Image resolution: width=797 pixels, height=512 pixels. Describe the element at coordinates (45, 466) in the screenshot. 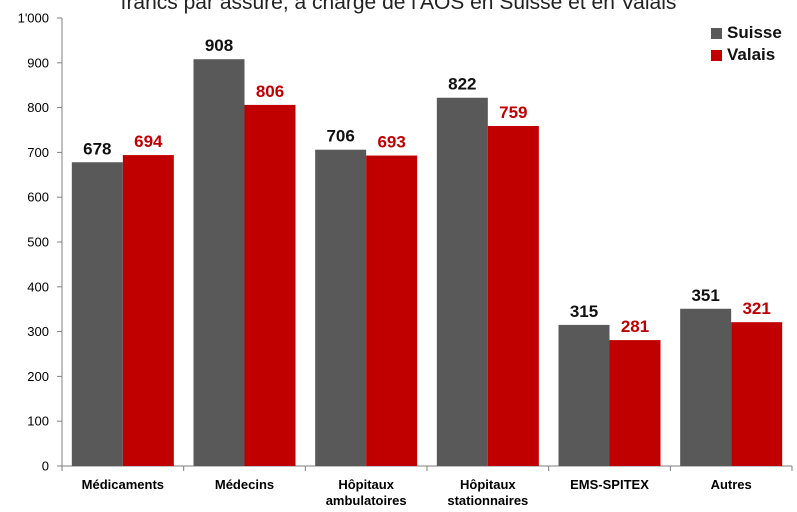

I see `y-tick-label: 0` at that location.